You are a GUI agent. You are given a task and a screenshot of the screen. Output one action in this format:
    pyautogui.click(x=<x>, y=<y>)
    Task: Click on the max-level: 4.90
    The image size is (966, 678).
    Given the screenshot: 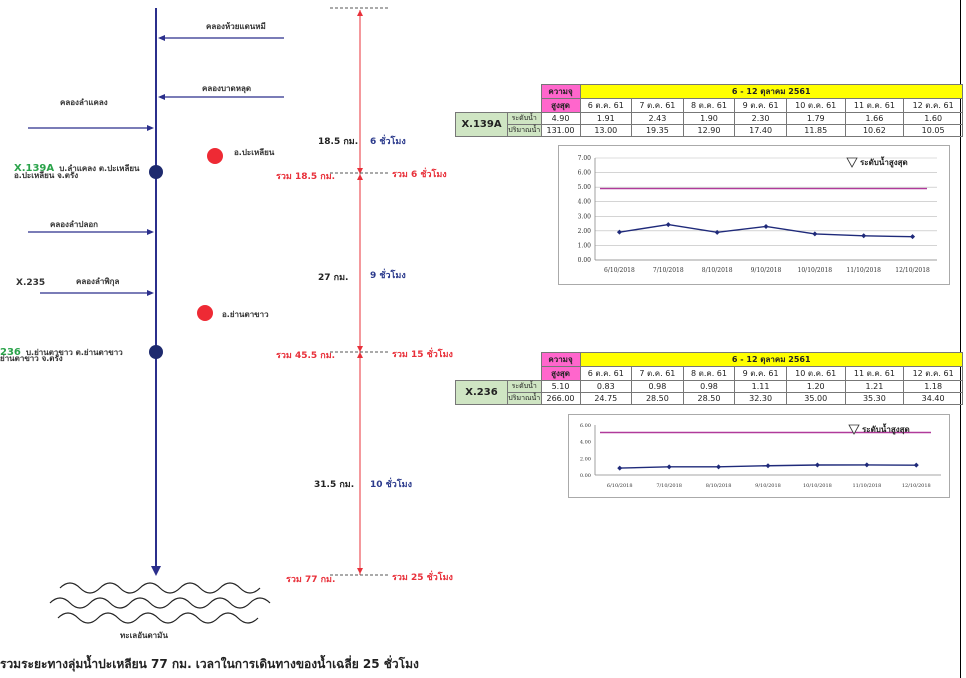 What is the action you would take?
    pyautogui.click(x=560, y=118)
    